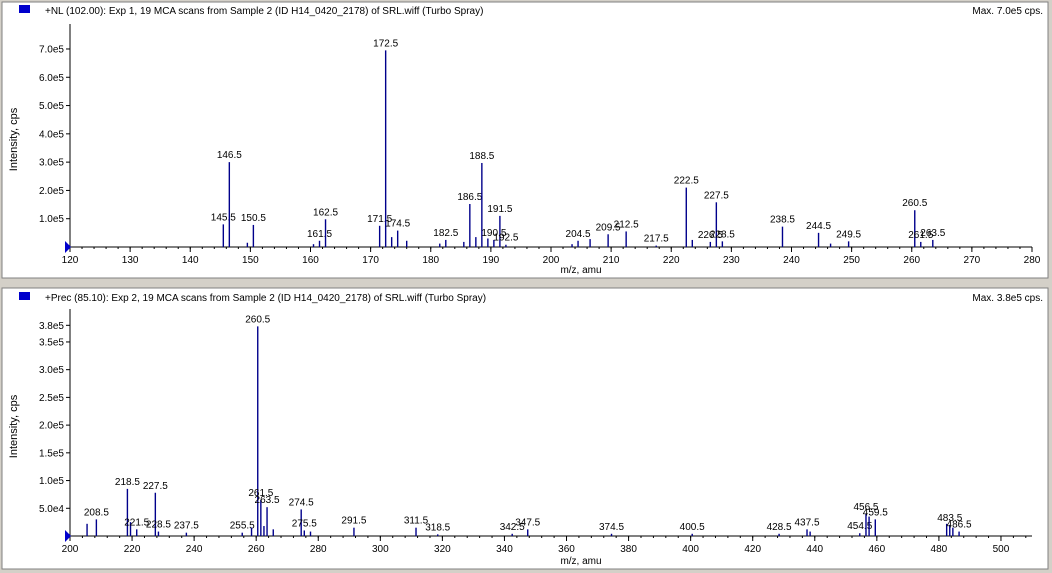  Describe the element at coordinates (939, 549) in the screenshot. I see `x-tick-label: 480` at that location.